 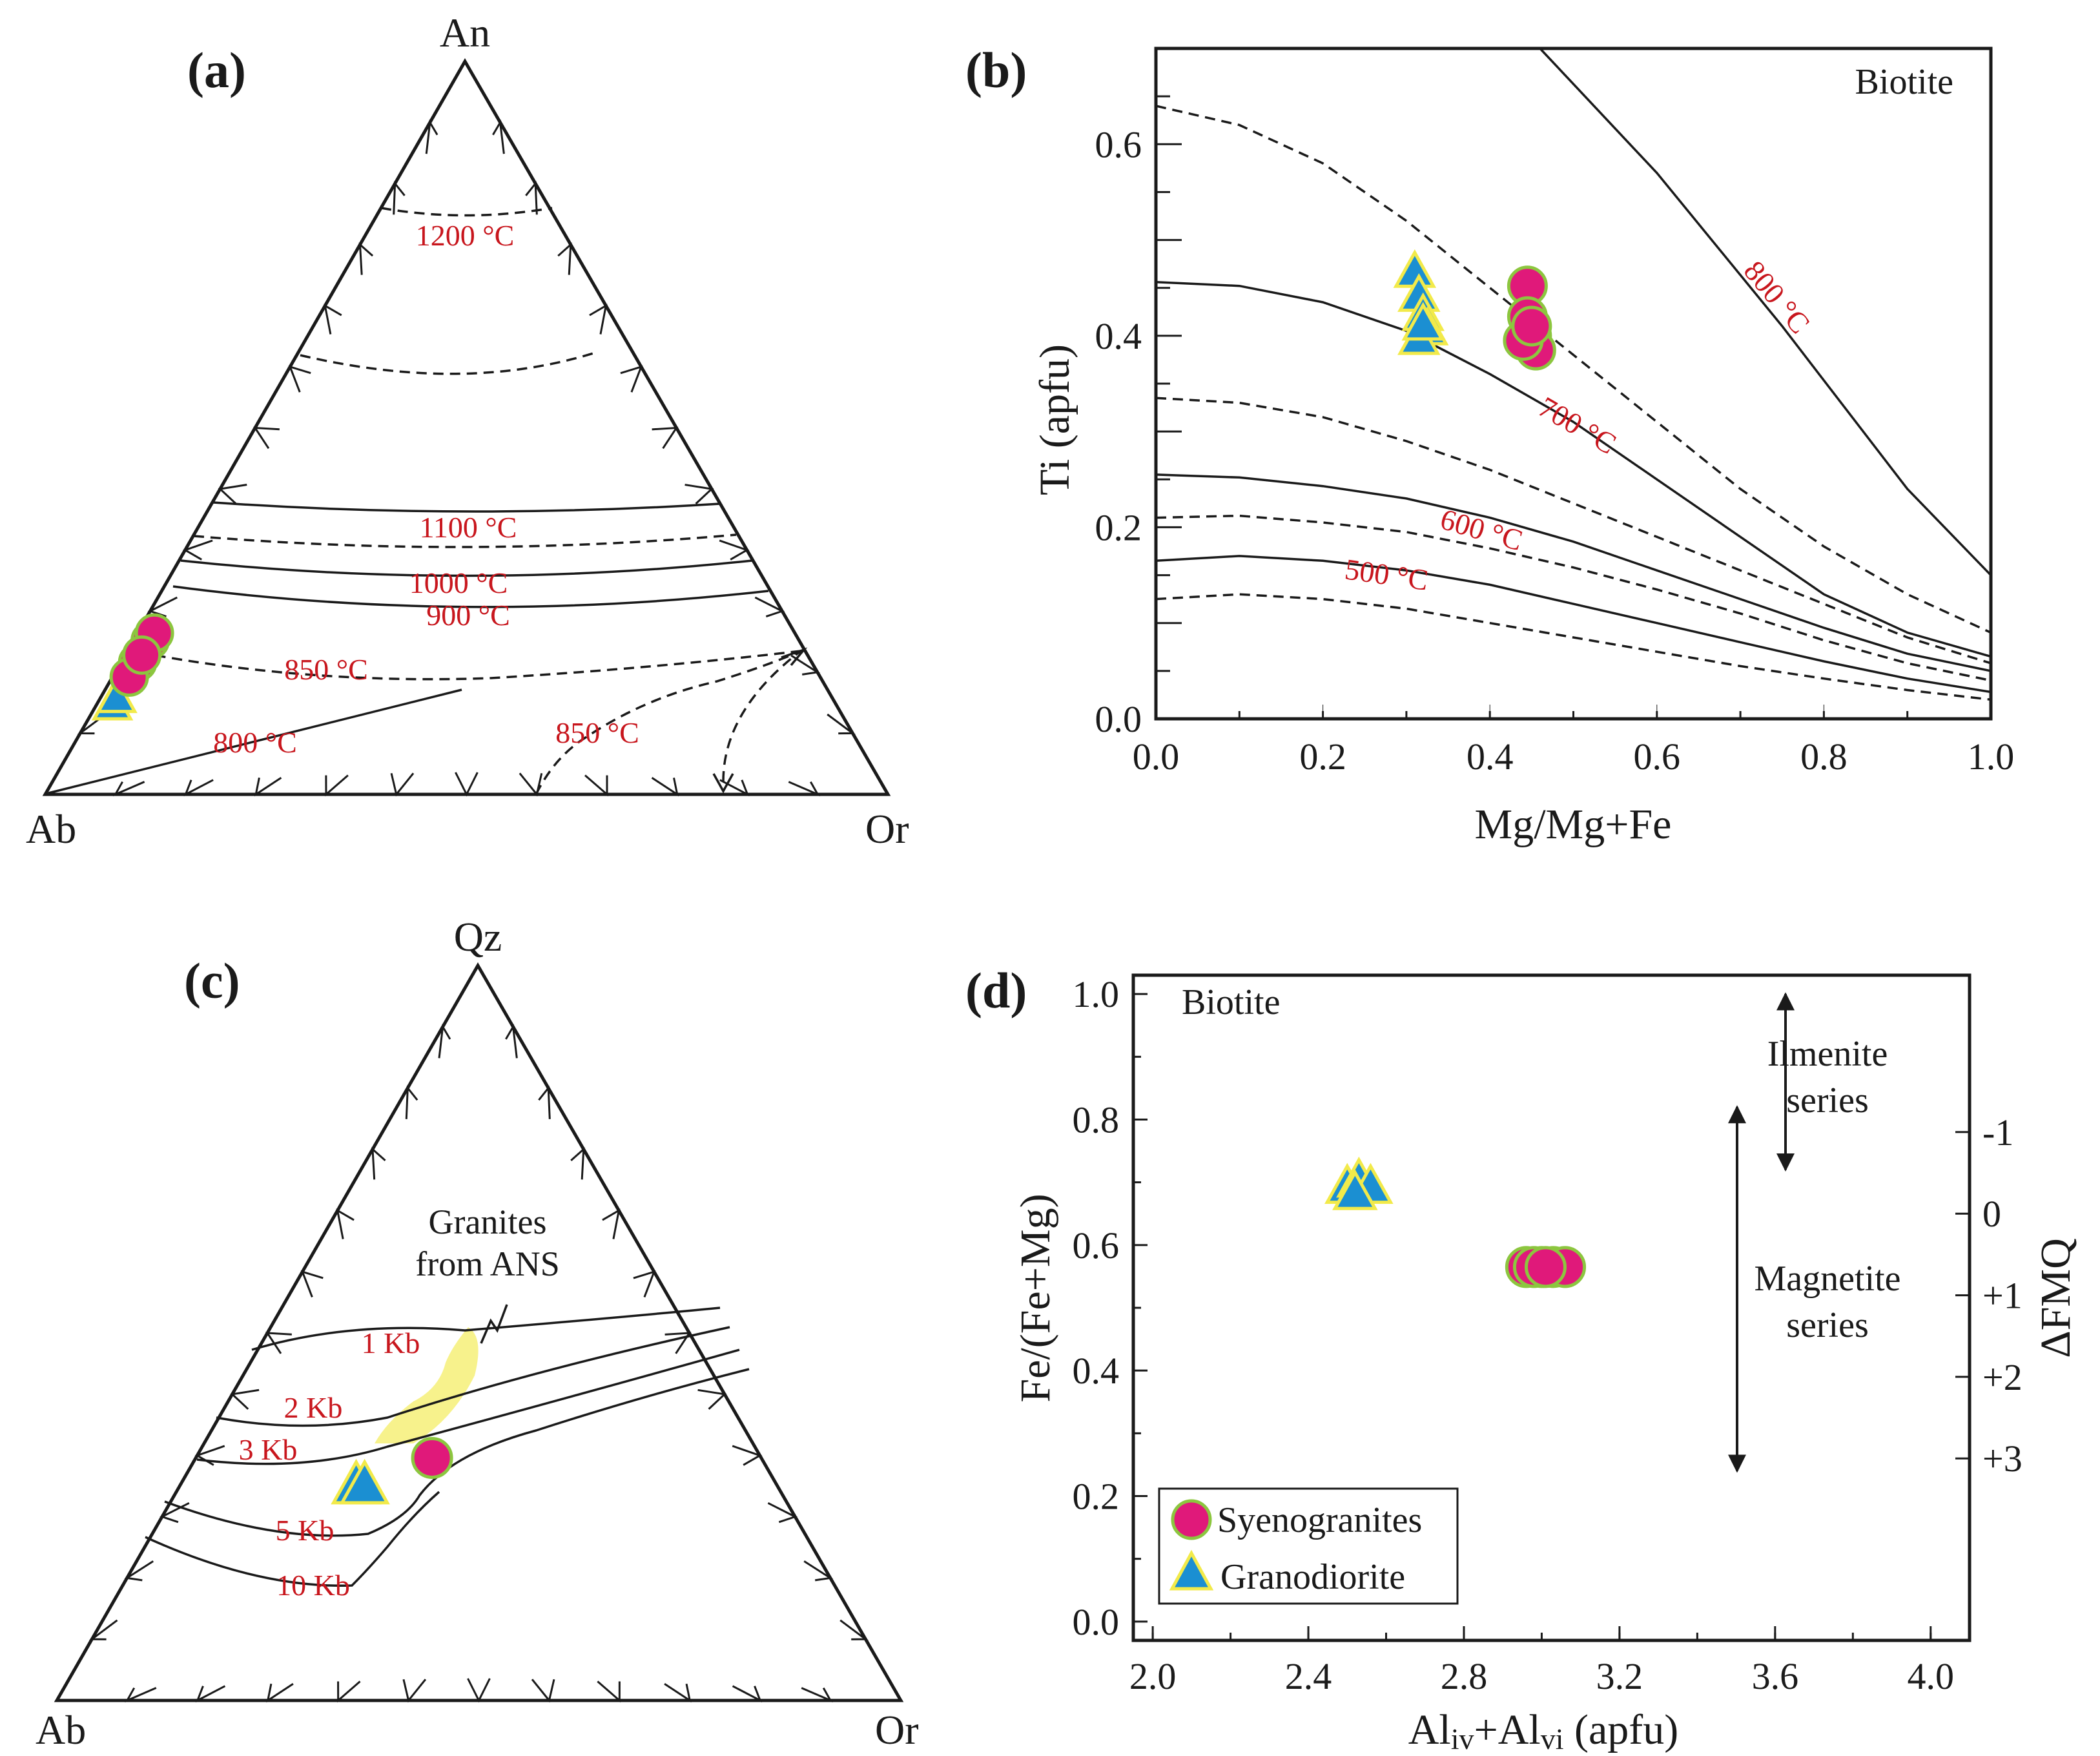 What do you see at coordinates (51, 829) in the screenshot?
I see `vertex-ab-label: Ab` at bounding box center [51, 829].